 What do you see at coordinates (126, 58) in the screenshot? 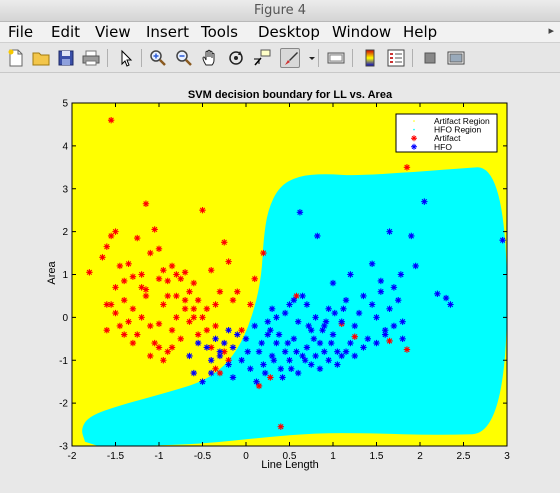
I see `edit-plot-arrow-icon` at bounding box center [126, 58].